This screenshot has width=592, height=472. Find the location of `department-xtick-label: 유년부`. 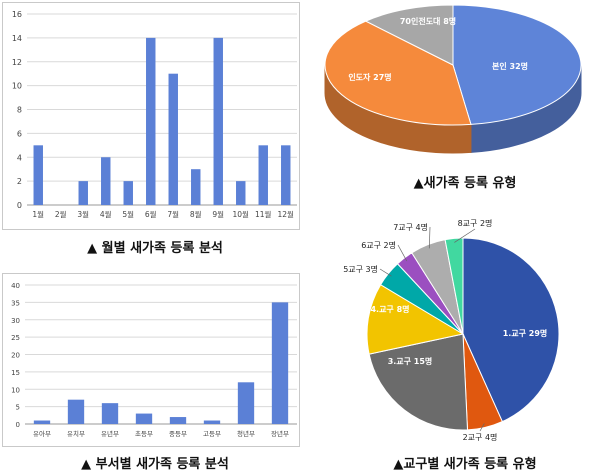

department-xtick-label: 유년부 is located at coordinates (110, 433).